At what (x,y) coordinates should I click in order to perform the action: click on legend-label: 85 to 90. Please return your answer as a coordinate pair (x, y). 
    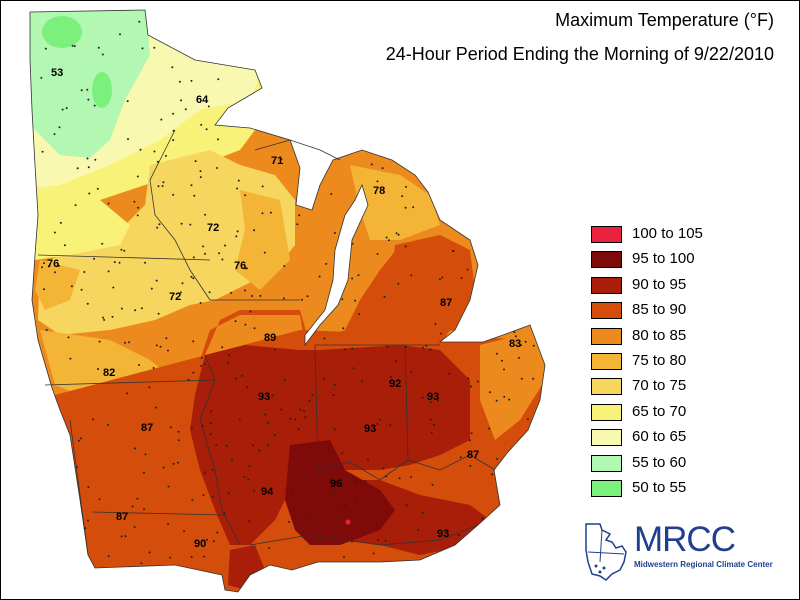
    Looking at the image, I should click on (659, 310).